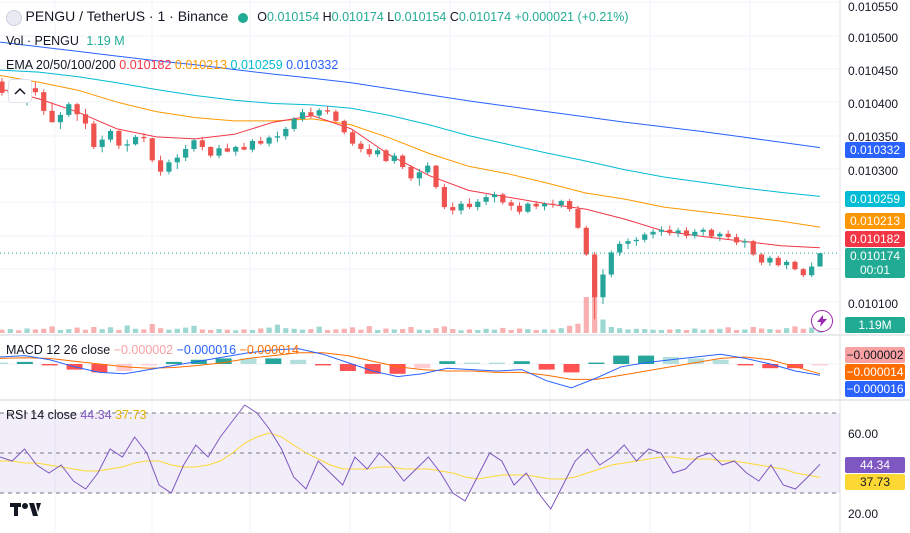 Image resolution: width=910 pixels, height=533 pixels. What do you see at coordinates (410, 366) in the screenshot?
I see `macd-signal-line` at bounding box center [410, 366].